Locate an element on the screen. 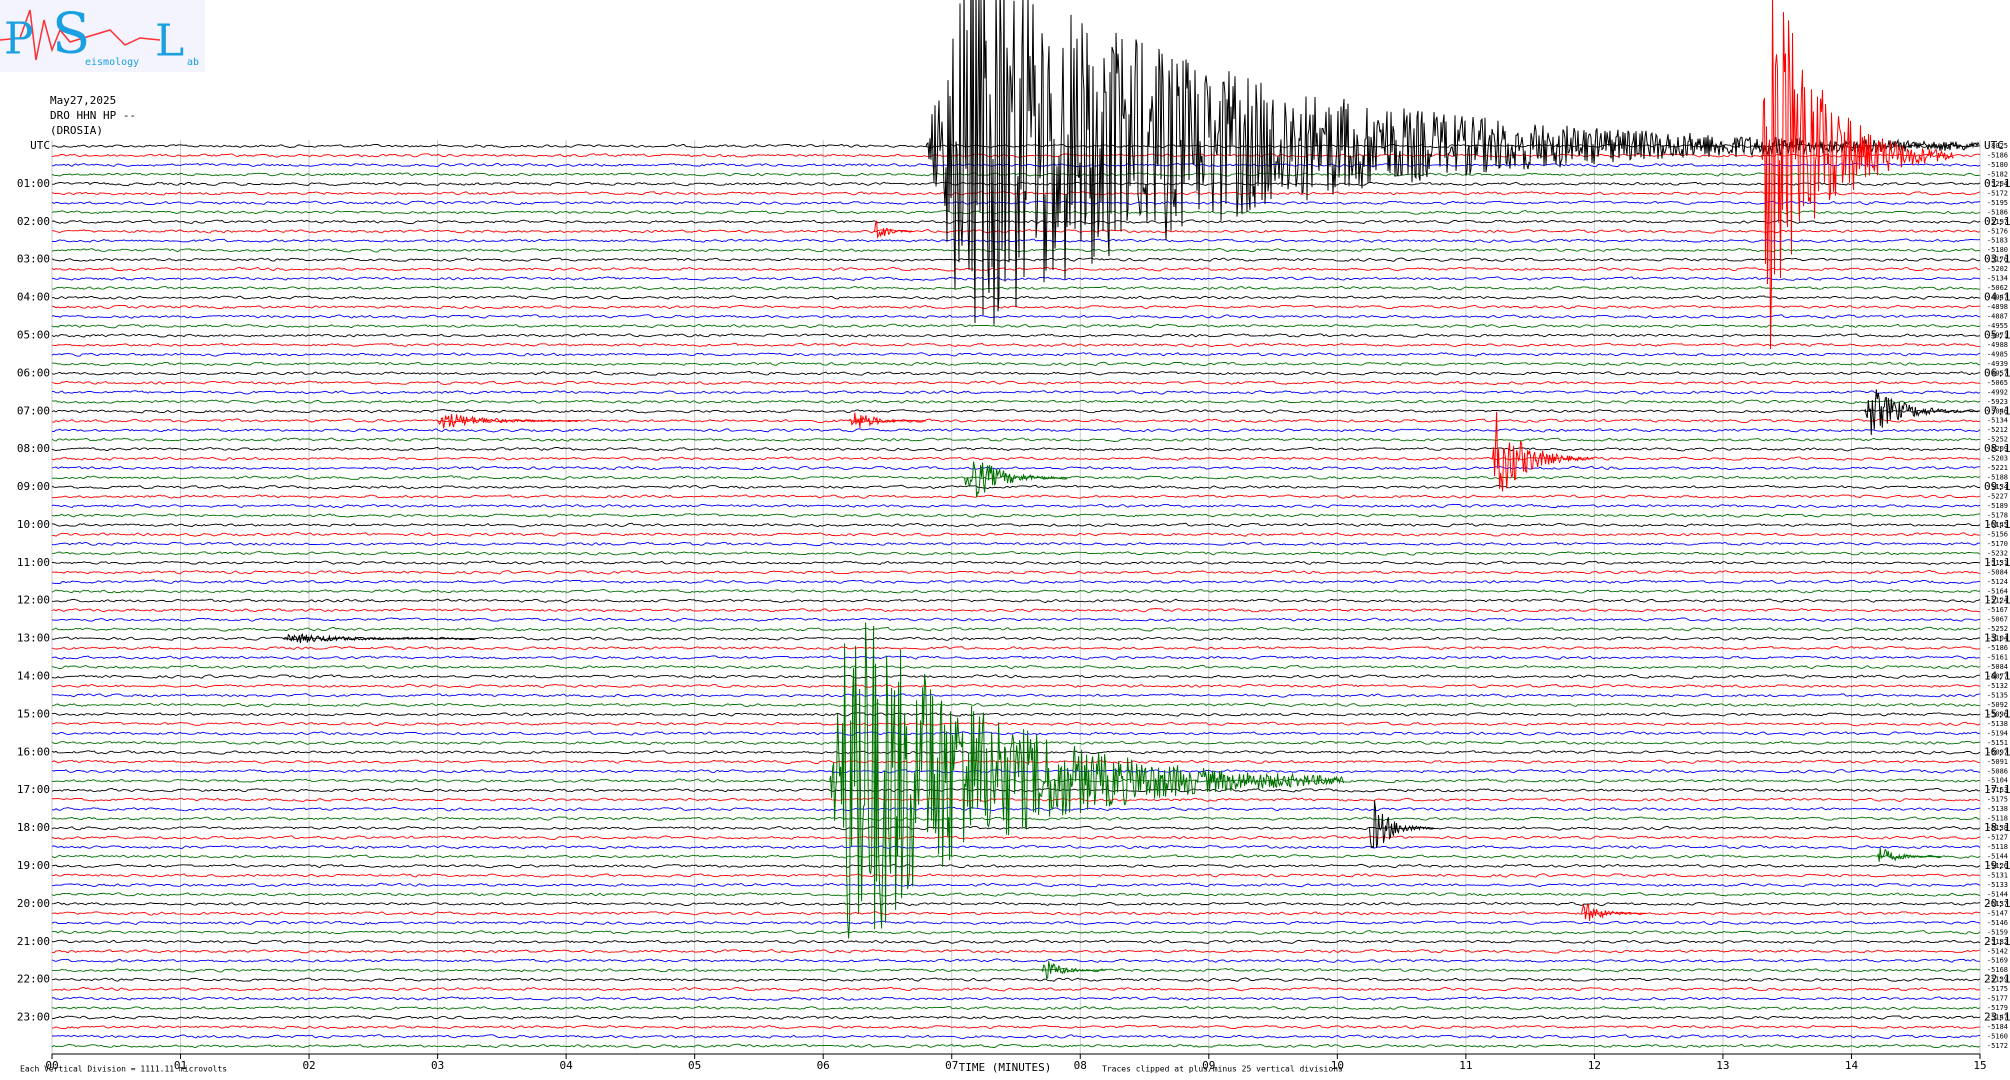  left-time-label: 19:00 is located at coordinates (33, 865).